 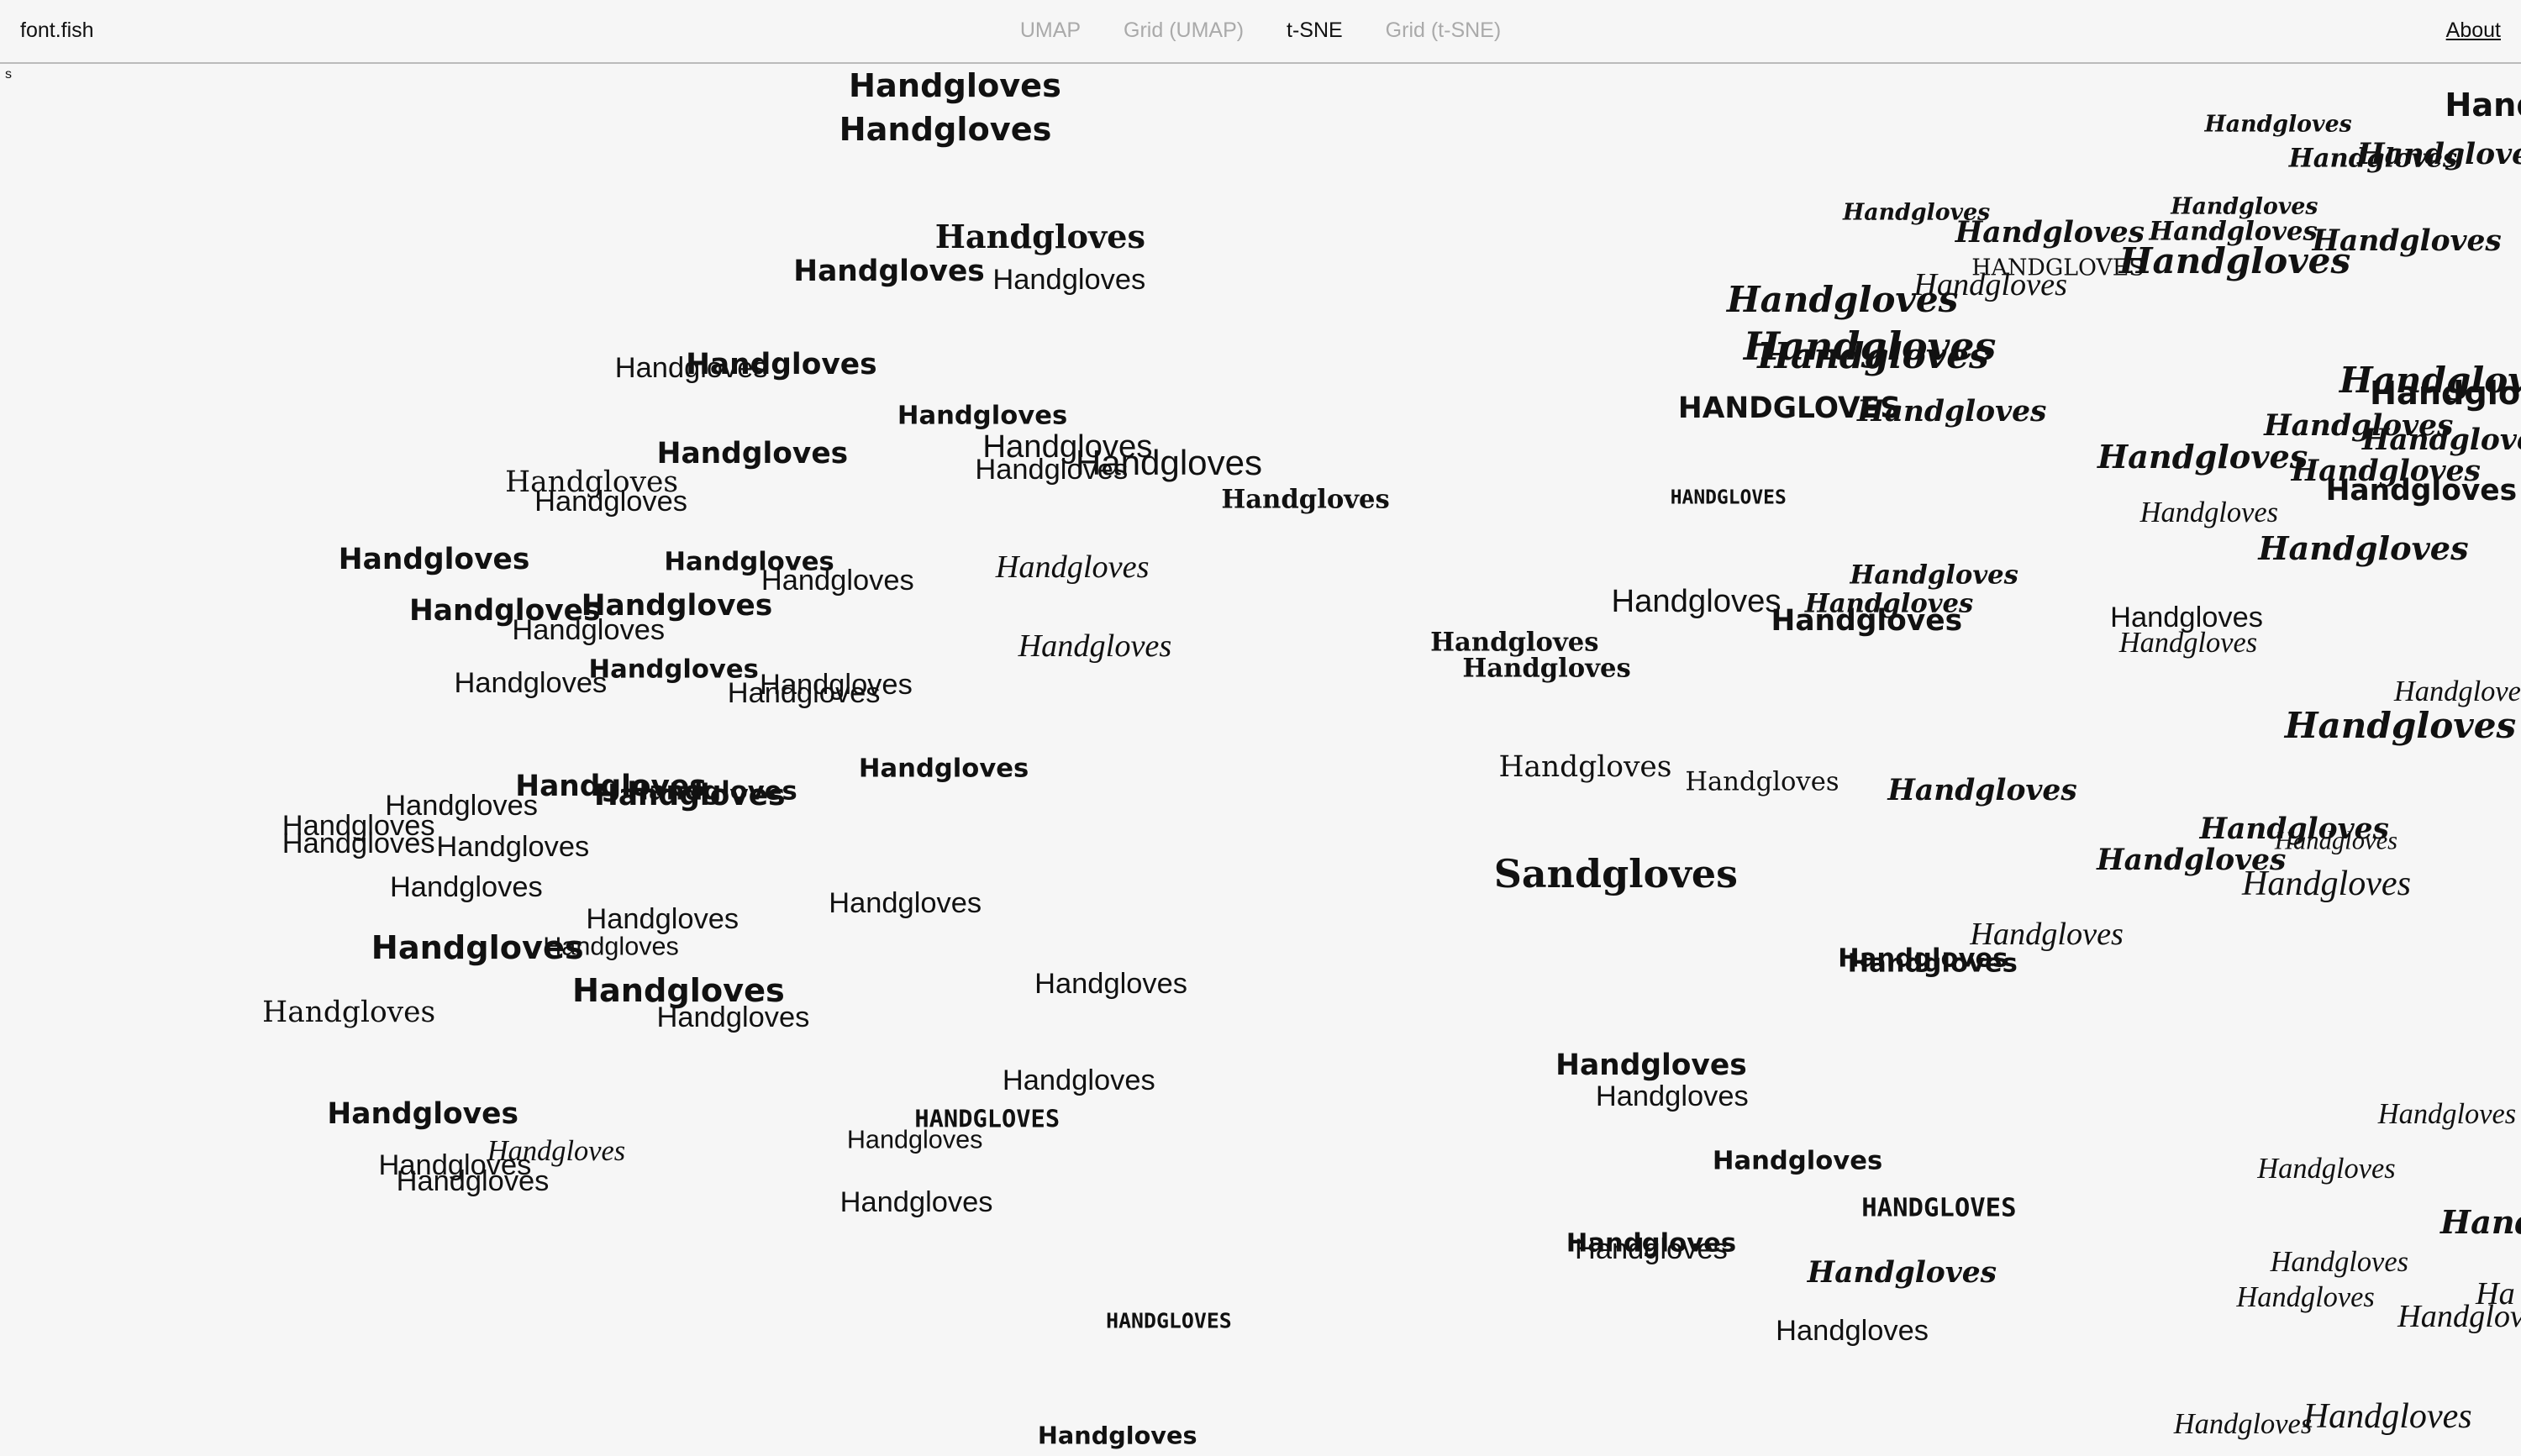 I want to click on nav-item: t-SNE, so click(x=1315, y=30).